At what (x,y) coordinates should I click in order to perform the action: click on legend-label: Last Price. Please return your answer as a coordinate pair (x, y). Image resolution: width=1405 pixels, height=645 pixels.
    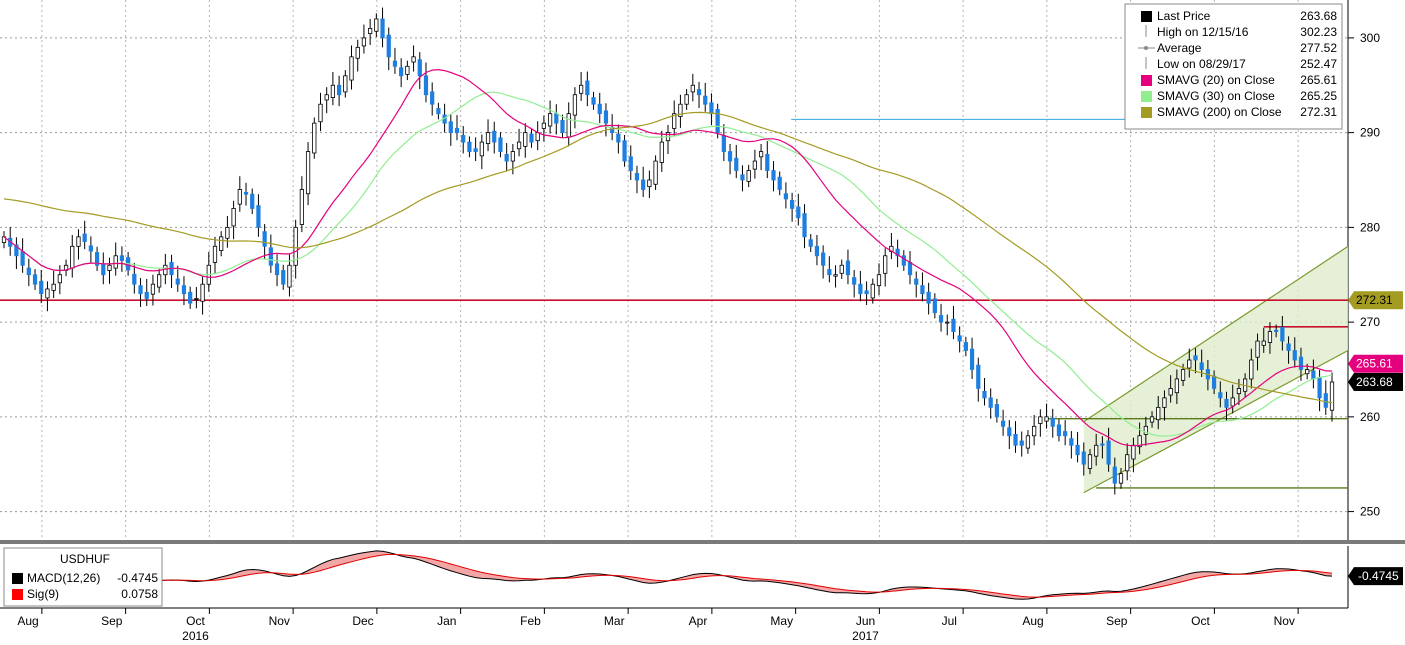
    Looking at the image, I should click on (1184, 16).